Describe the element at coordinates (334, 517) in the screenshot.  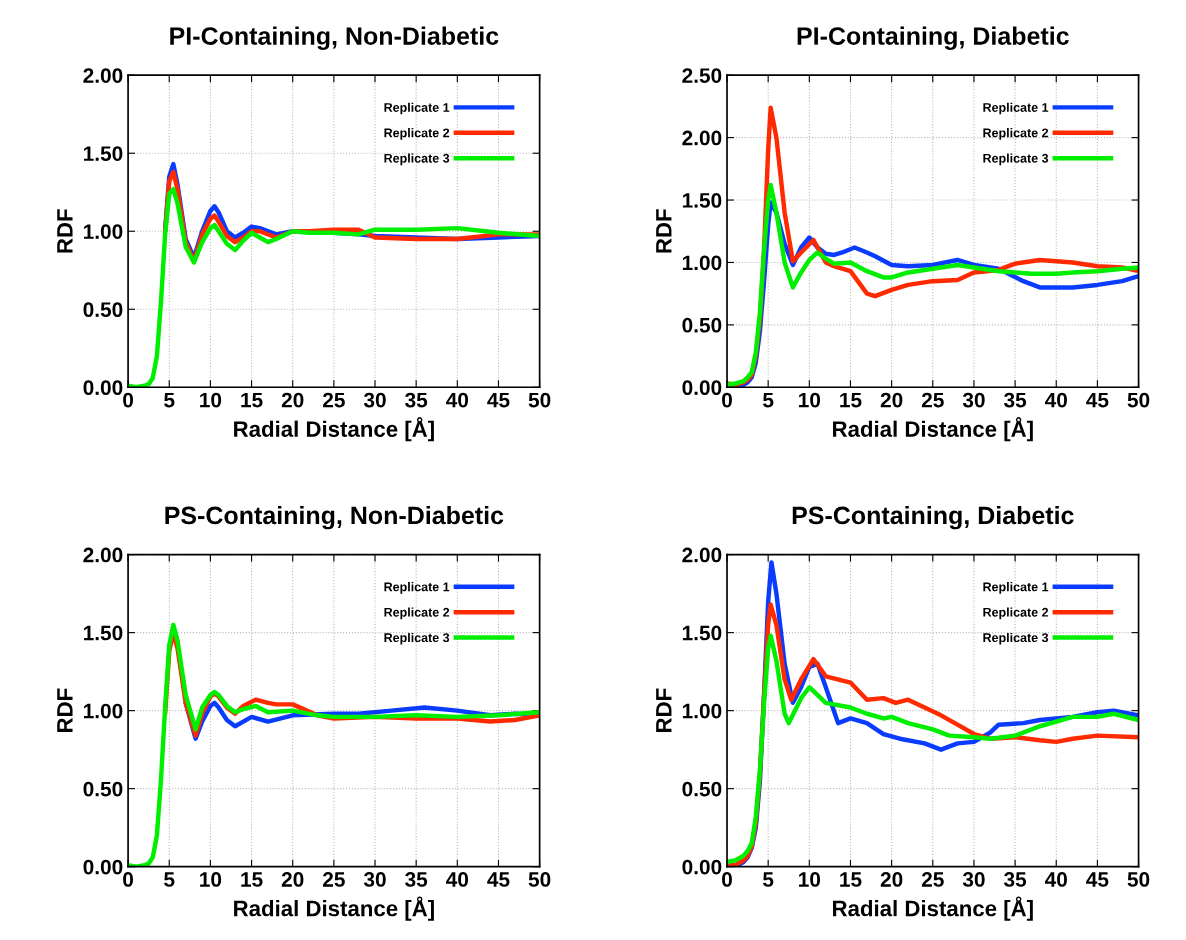
I see `chart-title: PS-Containing, Non-Diabetic` at that location.